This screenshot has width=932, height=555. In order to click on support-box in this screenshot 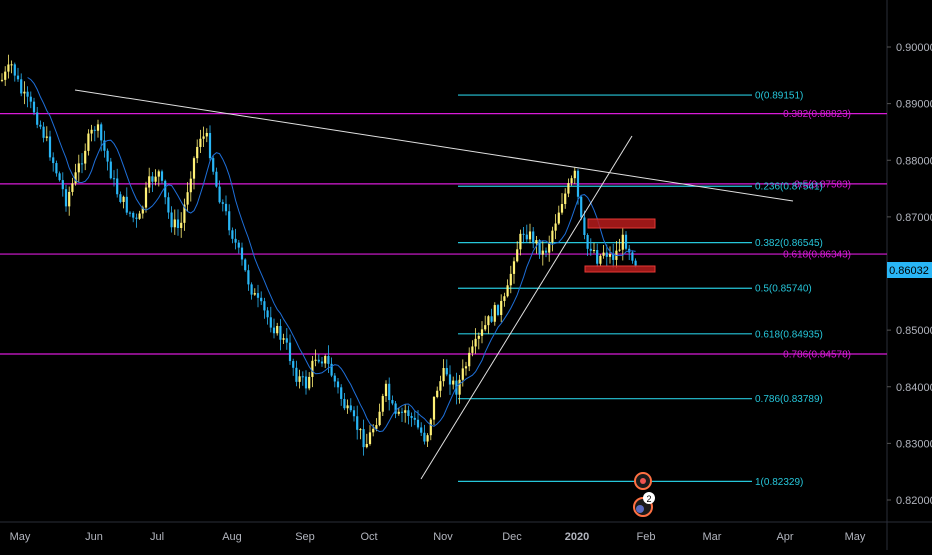, I will do `click(620, 269)`.